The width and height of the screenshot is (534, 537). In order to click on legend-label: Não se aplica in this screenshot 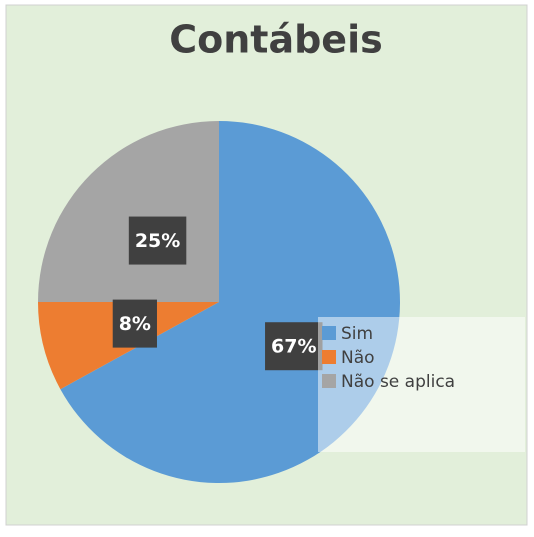, I will do `click(398, 382)`.